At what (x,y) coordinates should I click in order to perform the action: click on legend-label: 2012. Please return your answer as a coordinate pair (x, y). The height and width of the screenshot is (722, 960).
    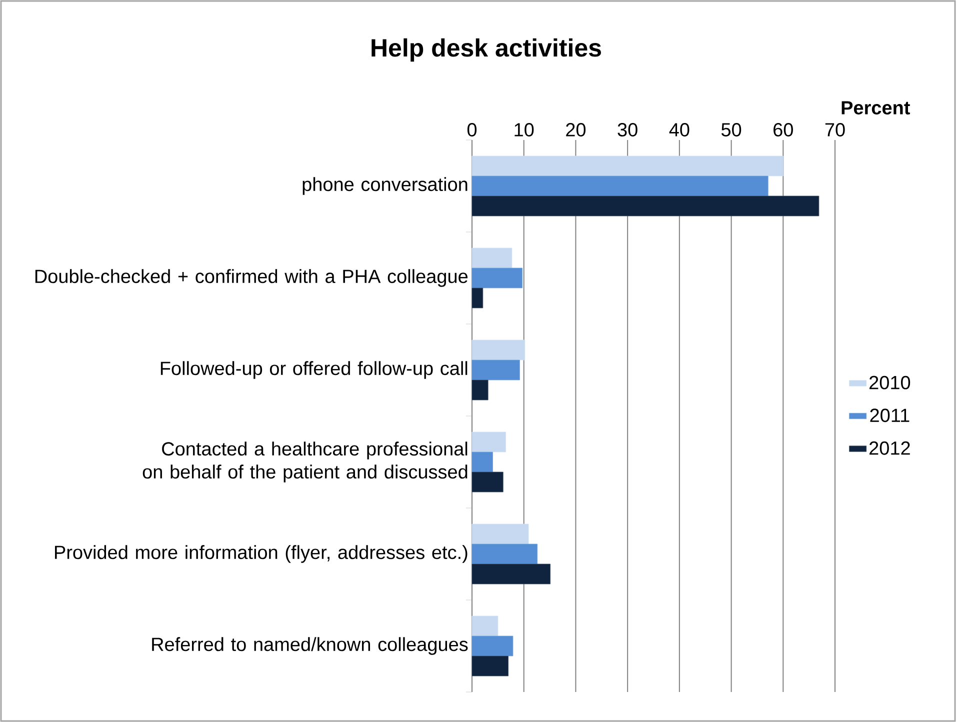
    Looking at the image, I should click on (890, 448).